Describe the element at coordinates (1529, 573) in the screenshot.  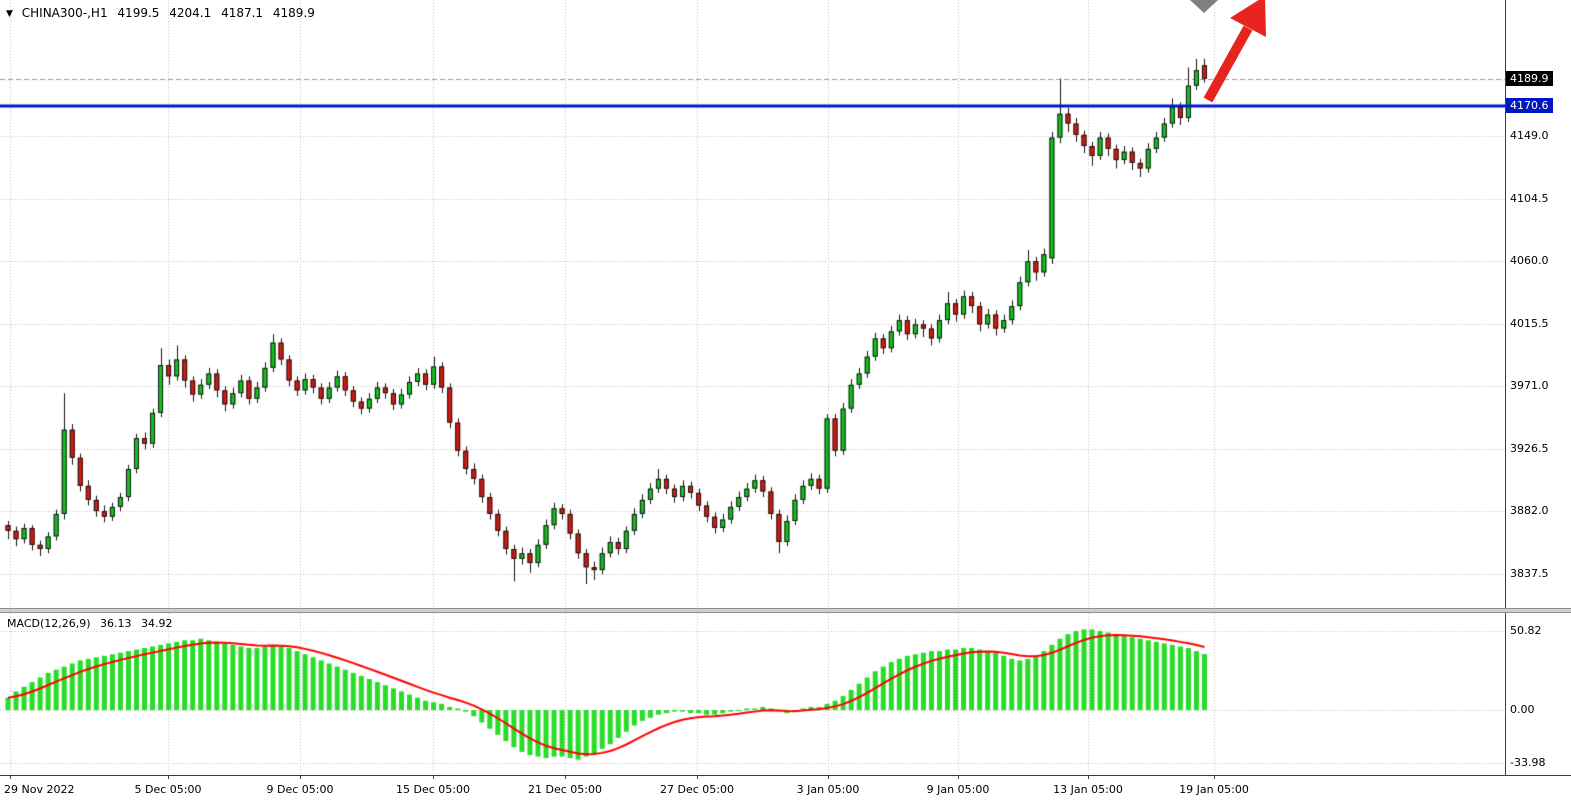
I see `price-scale-label: 3837.5` at that location.